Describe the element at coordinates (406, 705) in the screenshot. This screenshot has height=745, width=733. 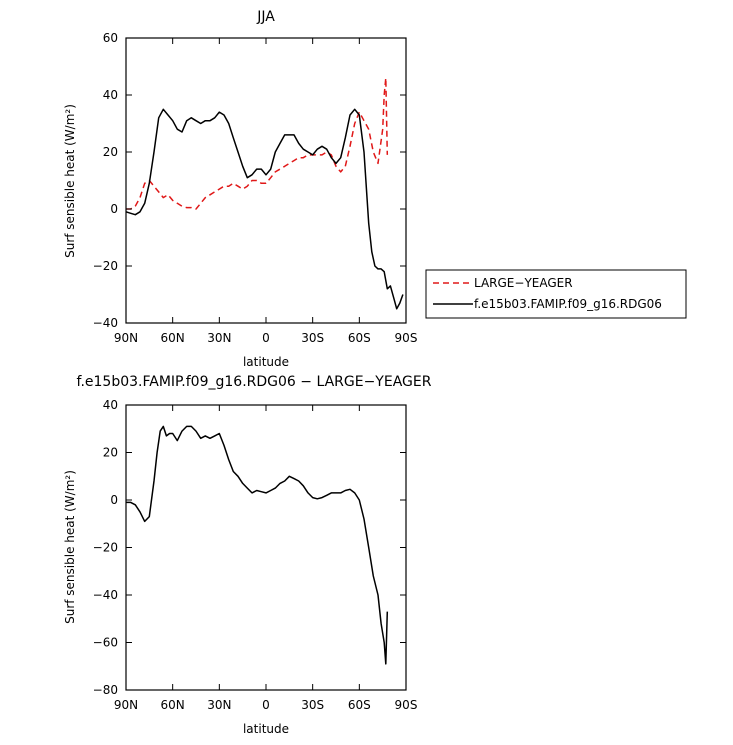
I see `p2-x-tick-label: 90S` at that location.